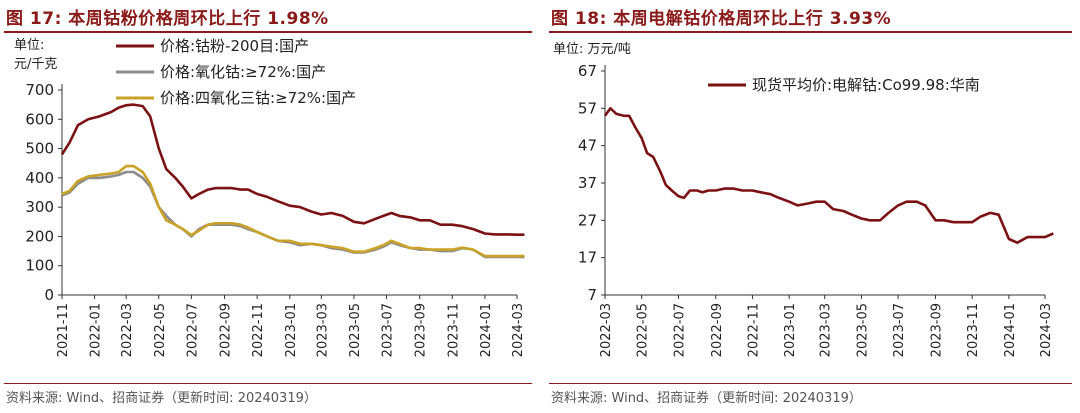 This screenshot has height=413, width=1080. What do you see at coordinates (39, 149) in the screenshot?
I see `y-tick-label: 500` at bounding box center [39, 149].